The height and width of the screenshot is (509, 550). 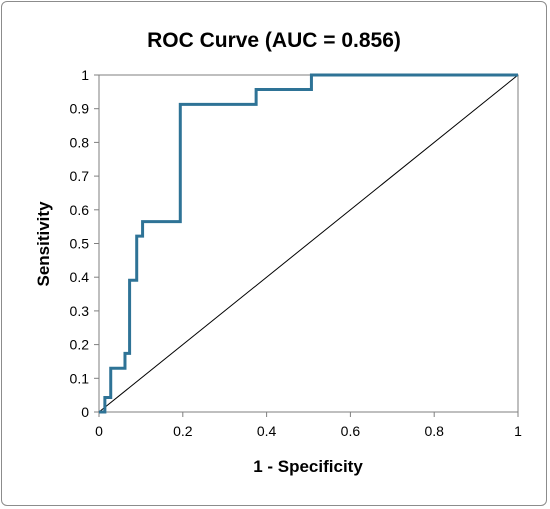 What do you see at coordinates (80, 142) in the screenshot?
I see `y-tick-label: 0.8` at bounding box center [80, 142].